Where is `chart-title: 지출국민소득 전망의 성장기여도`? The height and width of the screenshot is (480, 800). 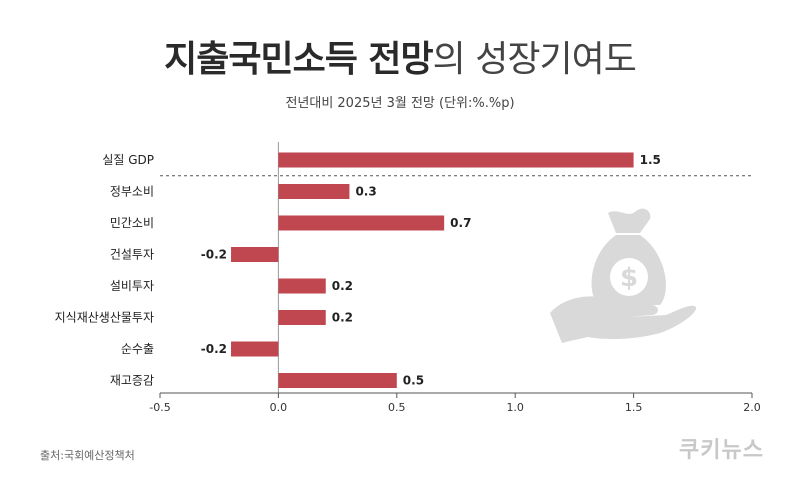
chart-title: 지출국민소득 전망의 성장기여도 is located at coordinates (400, 56).